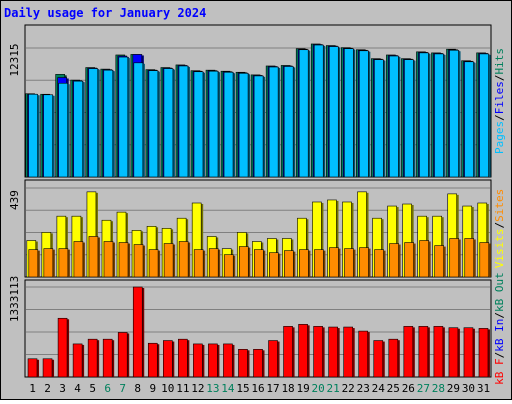  What do you see at coordinates (499, 249) in the screenshot?
I see `side-legend-item: Visits` at bounding box center [499, 249].